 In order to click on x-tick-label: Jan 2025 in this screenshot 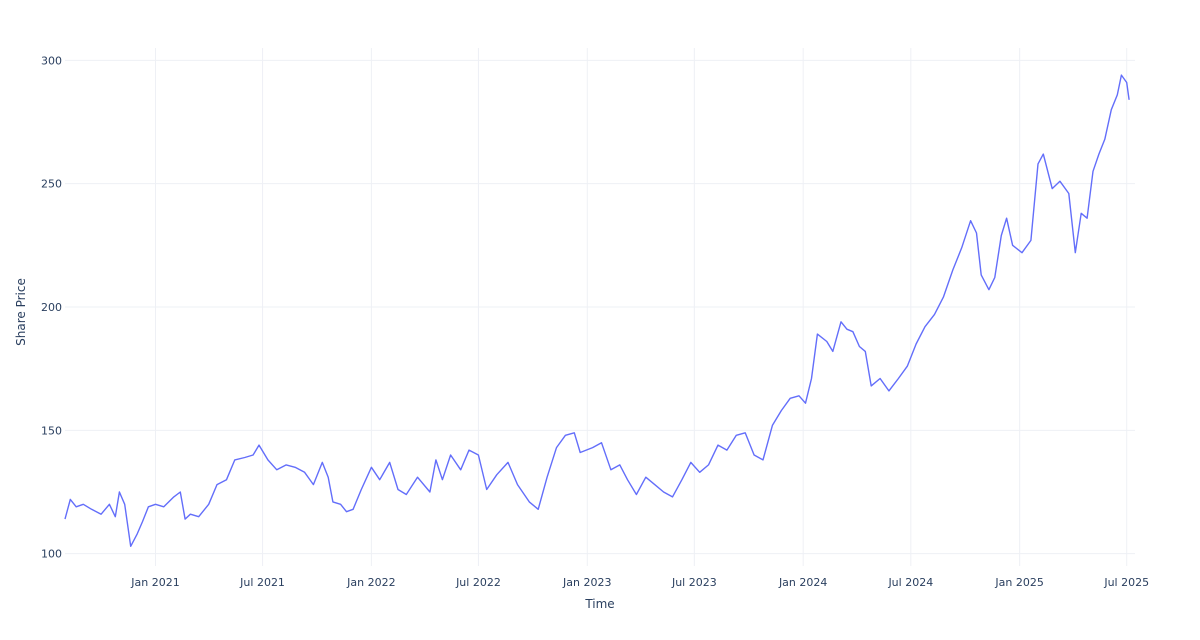, I will do `click(1018, 582)`.